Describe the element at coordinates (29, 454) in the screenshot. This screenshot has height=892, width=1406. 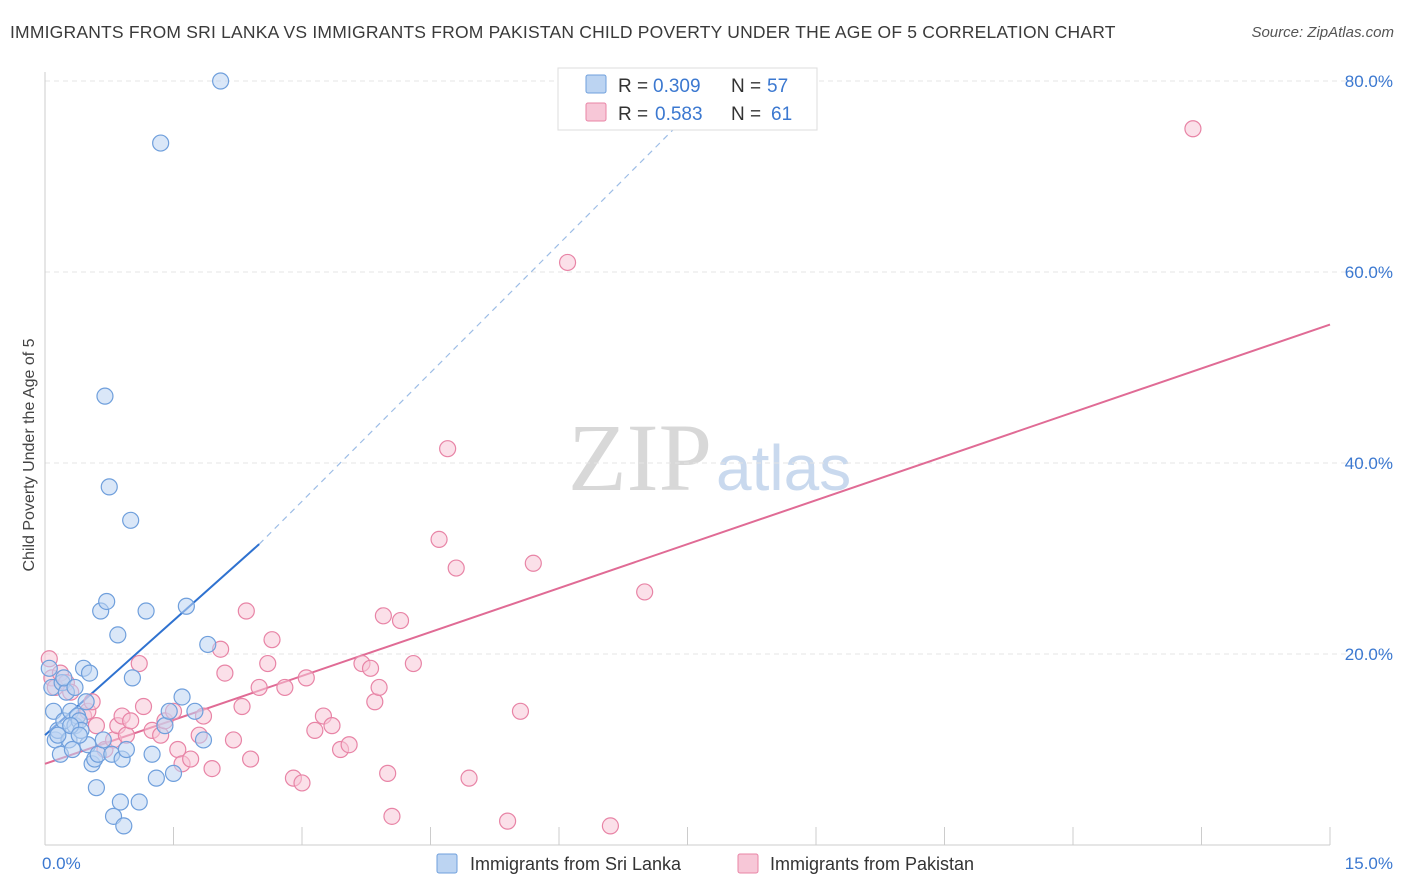
I see `y-axis-label: Child Poverty Under the Age of 5` at that location.